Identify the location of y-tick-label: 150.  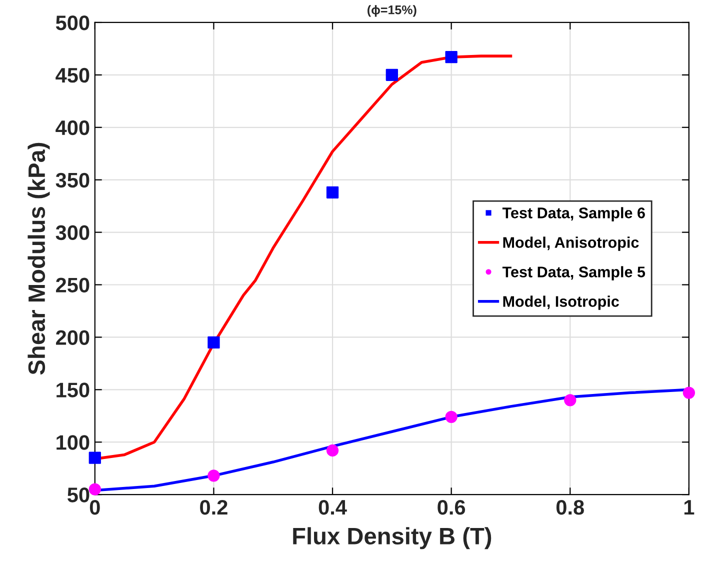
(73, 390).